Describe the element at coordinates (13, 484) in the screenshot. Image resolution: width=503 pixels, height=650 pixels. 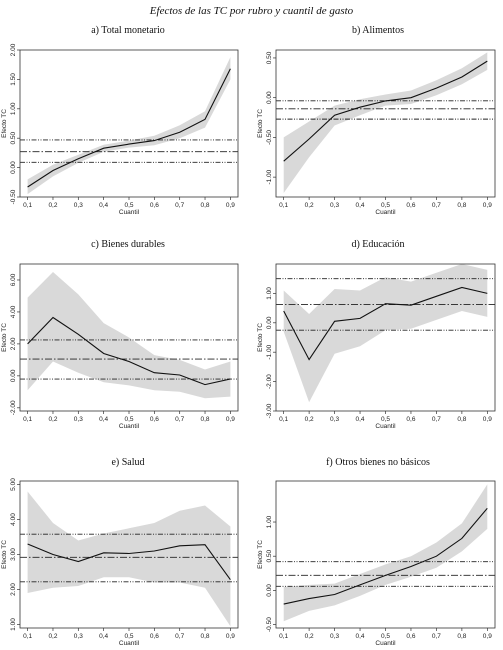
I see `y-tick-label: 5.00` at that location.